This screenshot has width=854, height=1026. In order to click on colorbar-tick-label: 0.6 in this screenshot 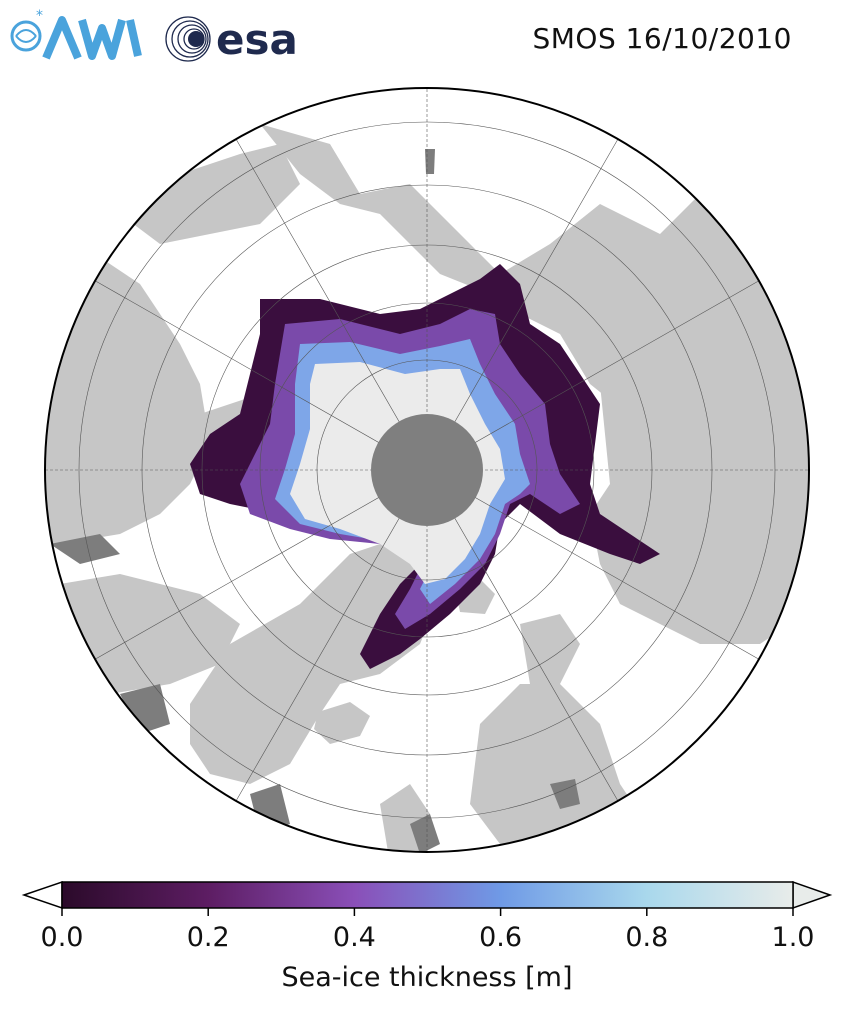, I will do `click(501, 937)`.